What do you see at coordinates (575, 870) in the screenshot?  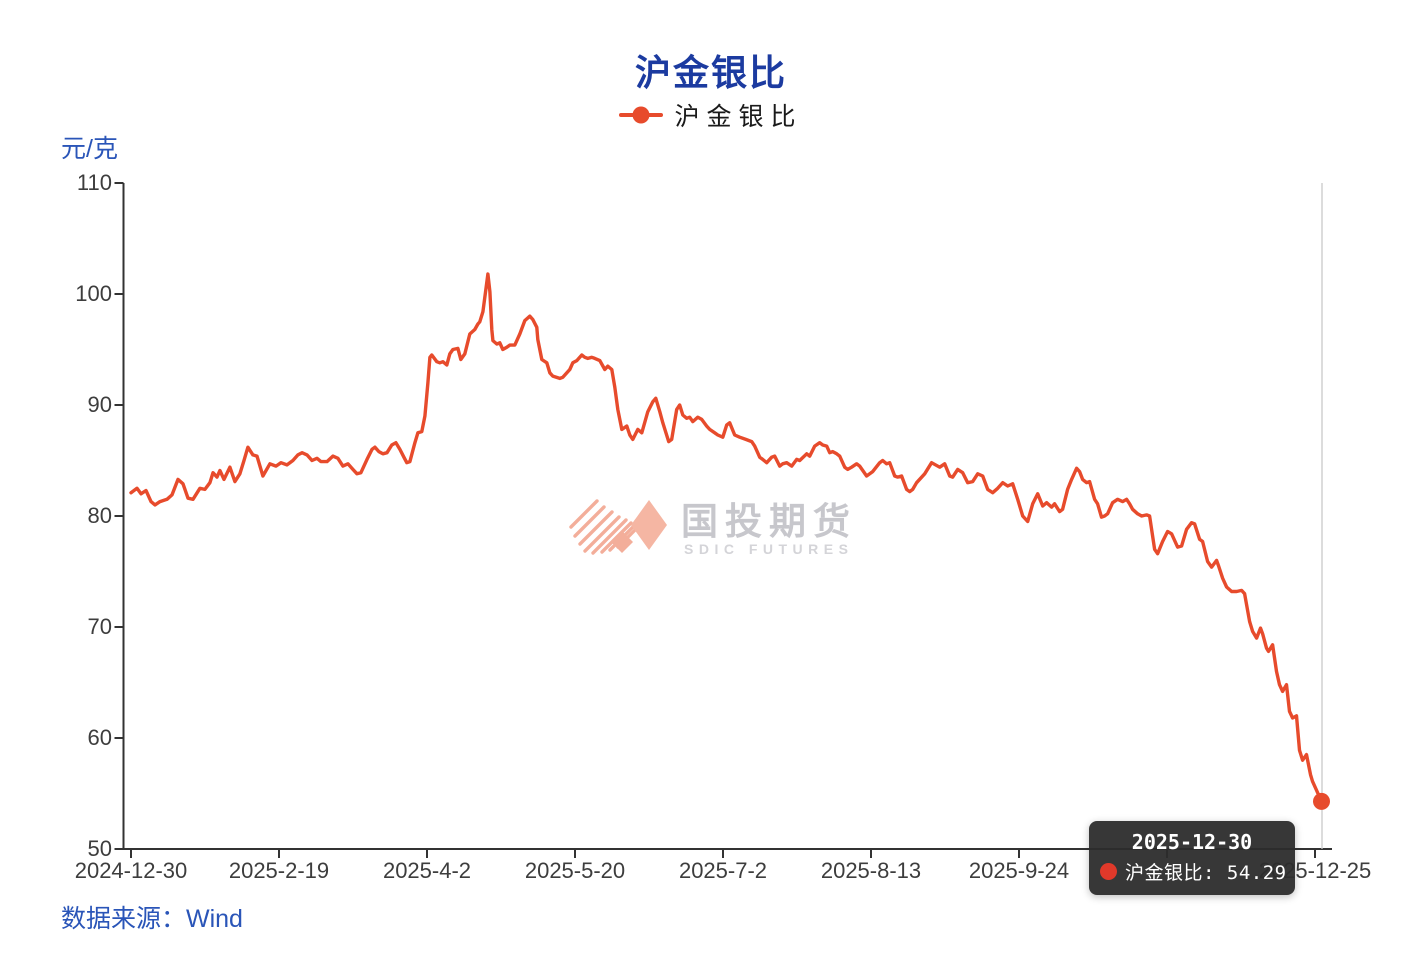 I see `x-axis-label: 2025-5-20` at bounding box center [575, 870].